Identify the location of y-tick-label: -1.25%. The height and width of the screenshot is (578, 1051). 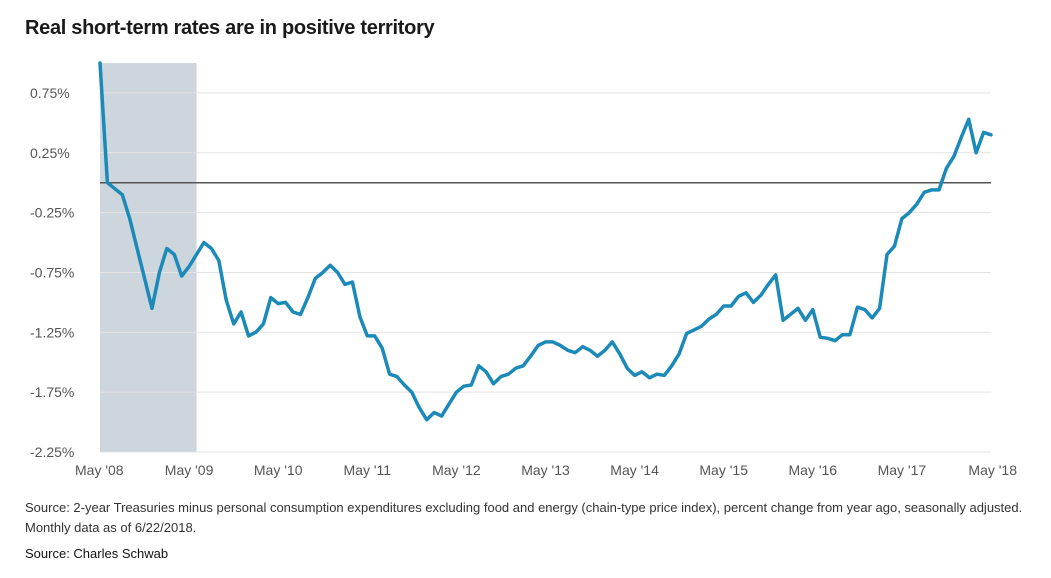
(52, 332).